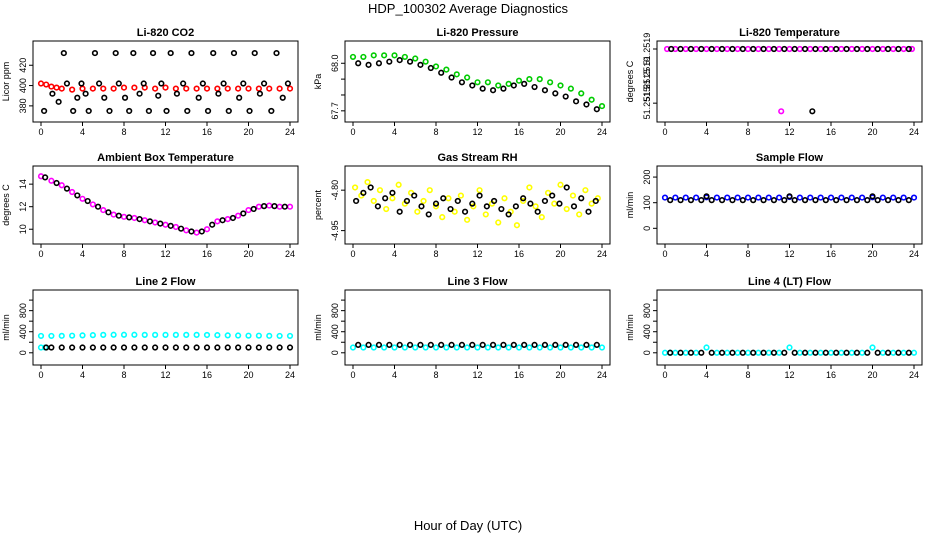 The width and height of the screenshot is (936, 540). What do you see at coordinates (335, 310) in the screenshot?
I see `y-tick-label: 800` at bounding box center [335, 310].